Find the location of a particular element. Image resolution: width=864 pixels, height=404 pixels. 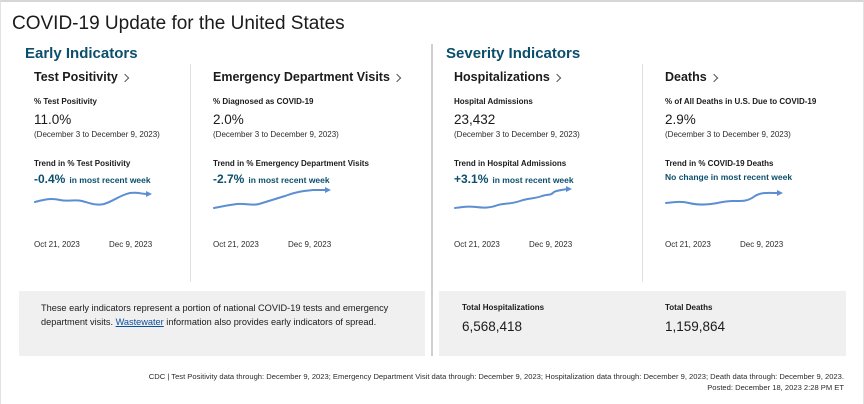

metric-value: 2.0% is located at coordinates (228, 119).